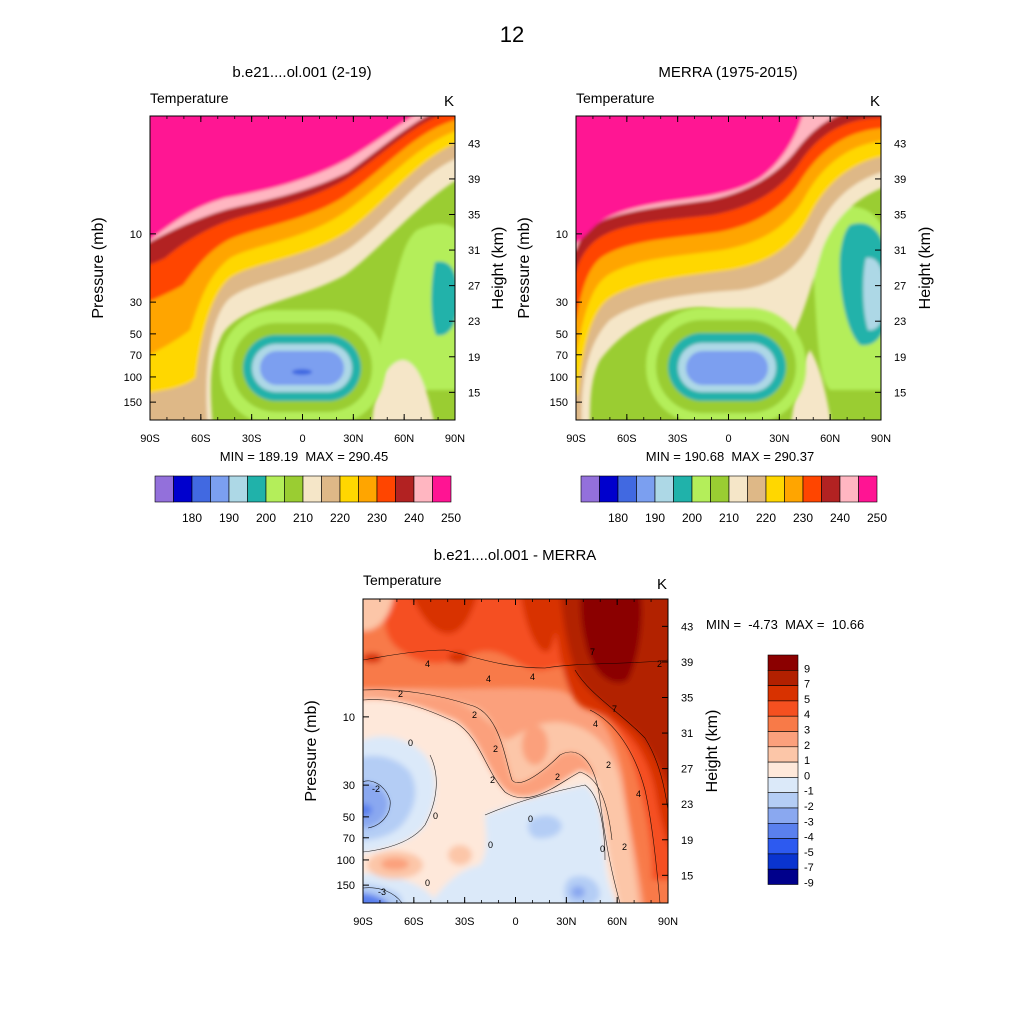 Image resolution: width=1024 pixels, height=1024 pixels. I want to click on x-tick-label: 90S, so click(363, 922).